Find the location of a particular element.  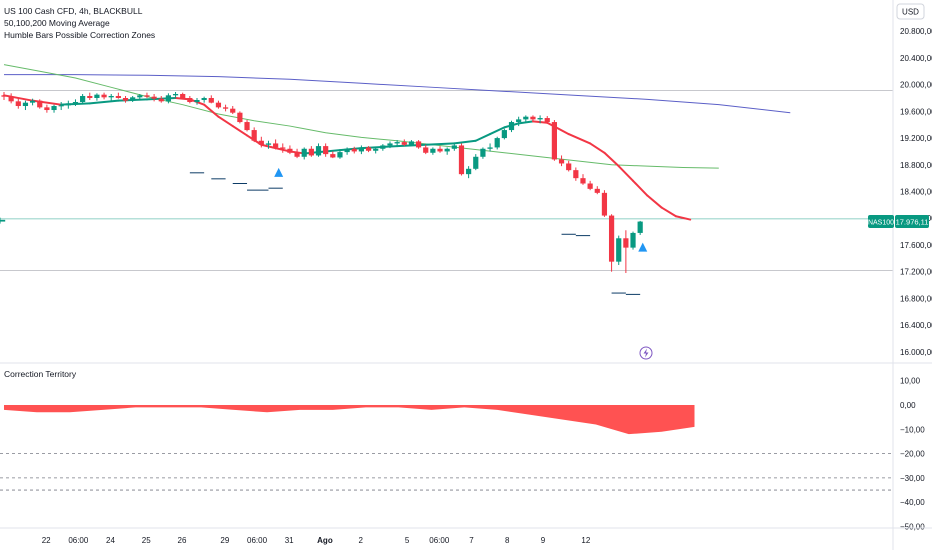

sub-axis-label: −40,00 is located at coordinates (912, 502).